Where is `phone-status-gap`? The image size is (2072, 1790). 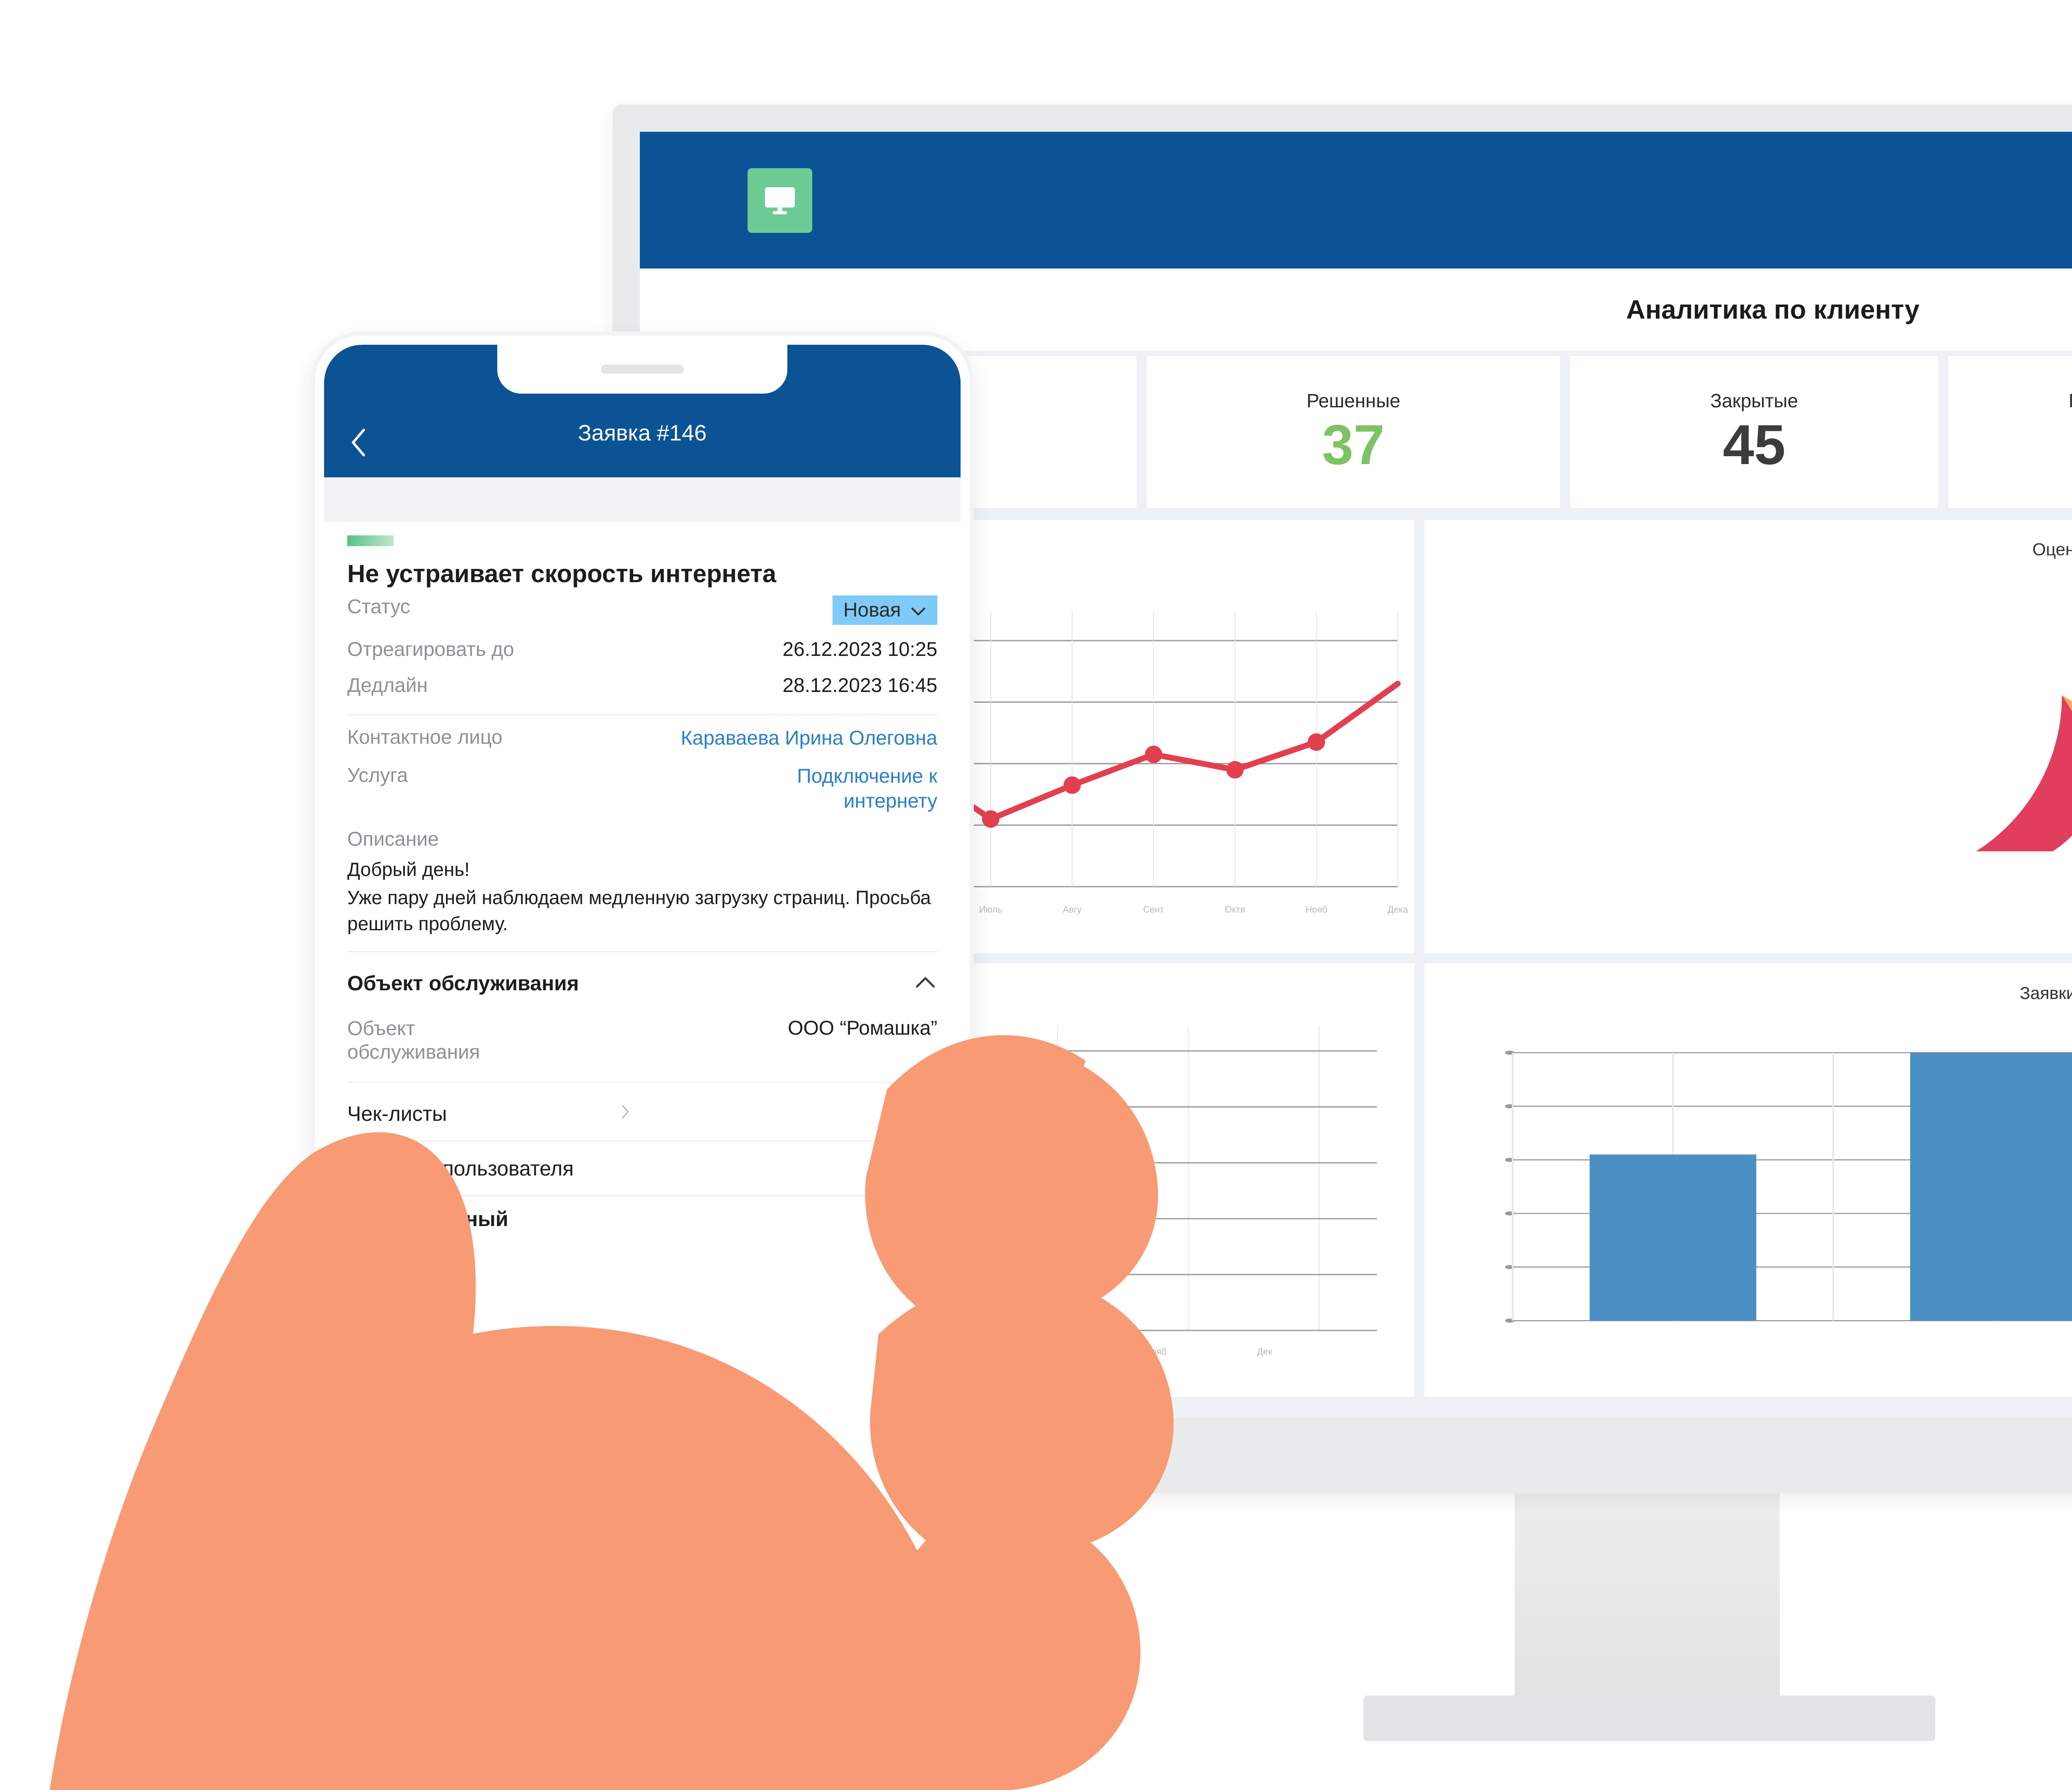 phone-status-gap is located at coordinates (642, 500).